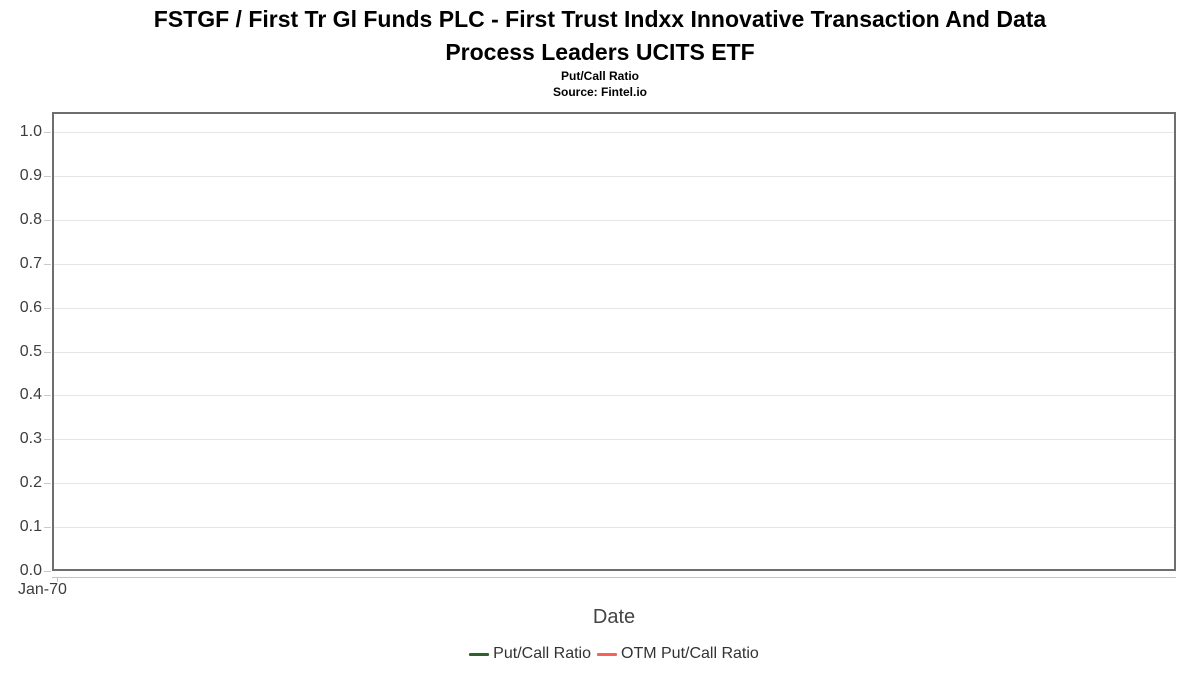 The width and height of the screenshot is (1200, 675). Describe the element at coordinates (542, 653) in the screenshot. I see `legend-label: Put/Call Ratio` at that location.